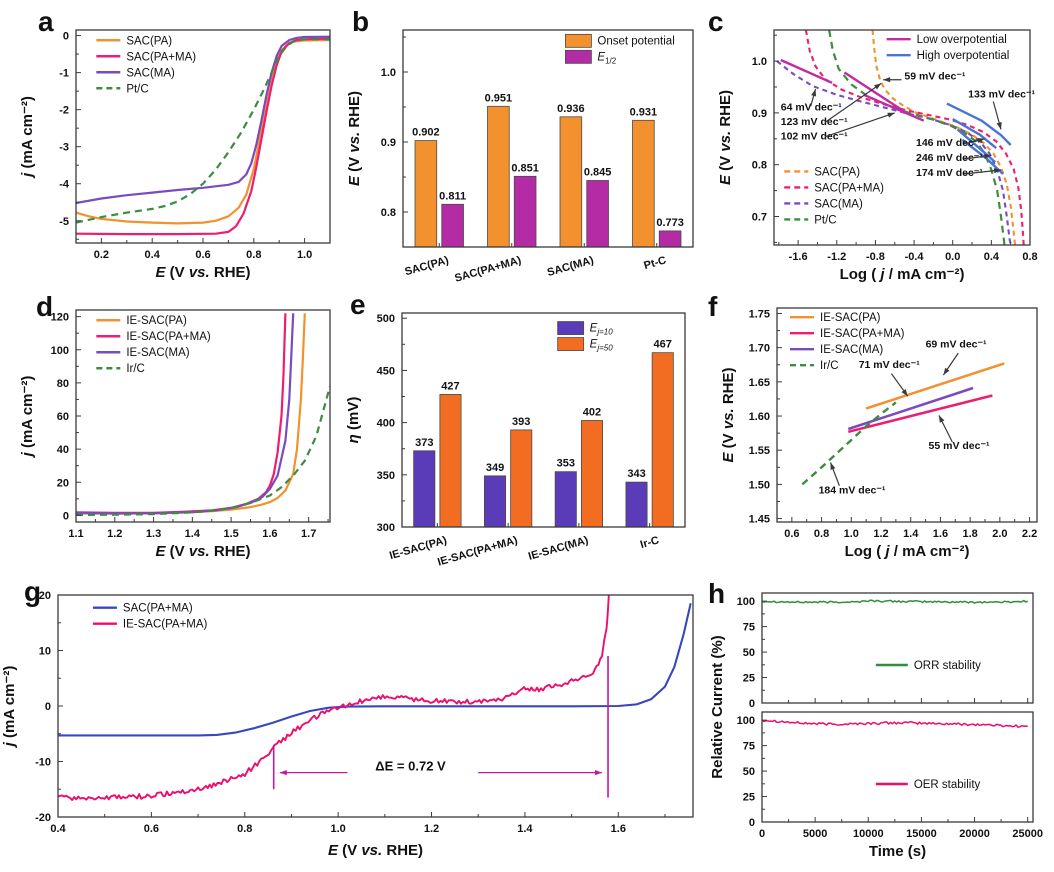  What do you see at coordinates (606, 58) in the screenshot?
I see `svg-text: E1/2` at bounding box center [606, 58].